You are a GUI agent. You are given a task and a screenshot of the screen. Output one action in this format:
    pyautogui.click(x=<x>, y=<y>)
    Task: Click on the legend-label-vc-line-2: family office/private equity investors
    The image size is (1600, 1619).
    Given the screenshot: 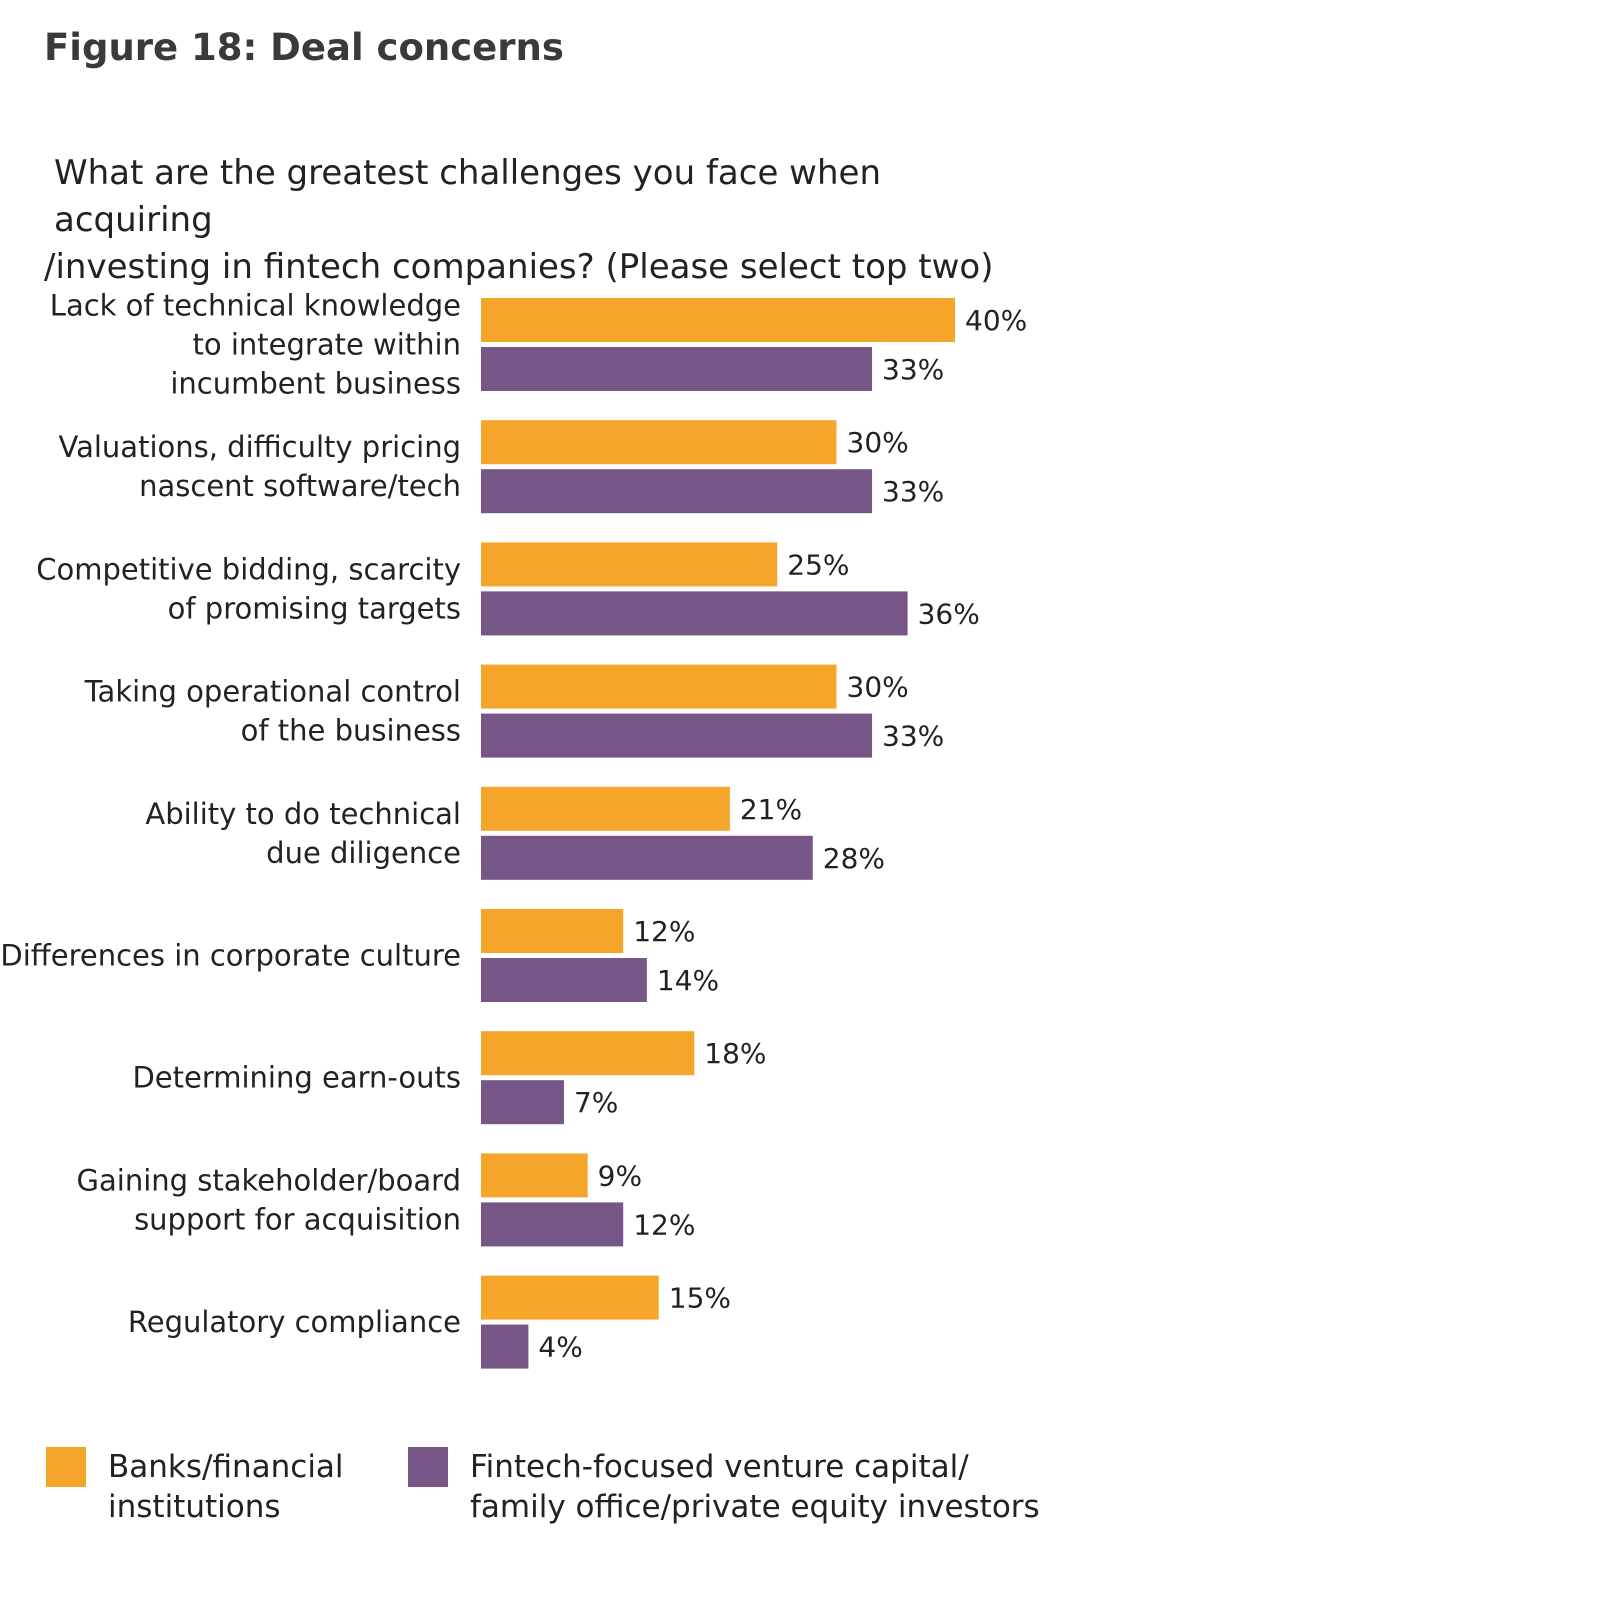 What is the action you would take?
    pyautogui.click(x=755, y=1507)
    